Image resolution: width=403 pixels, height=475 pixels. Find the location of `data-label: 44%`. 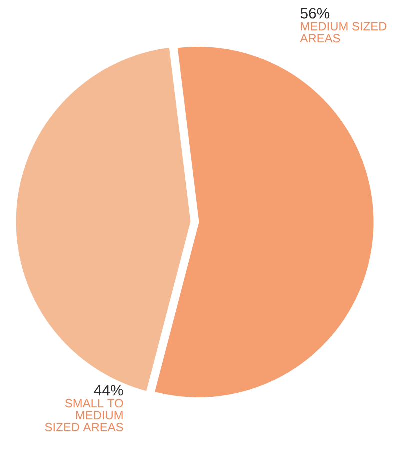

data-label: 44% is located at coordinates (109, 390).